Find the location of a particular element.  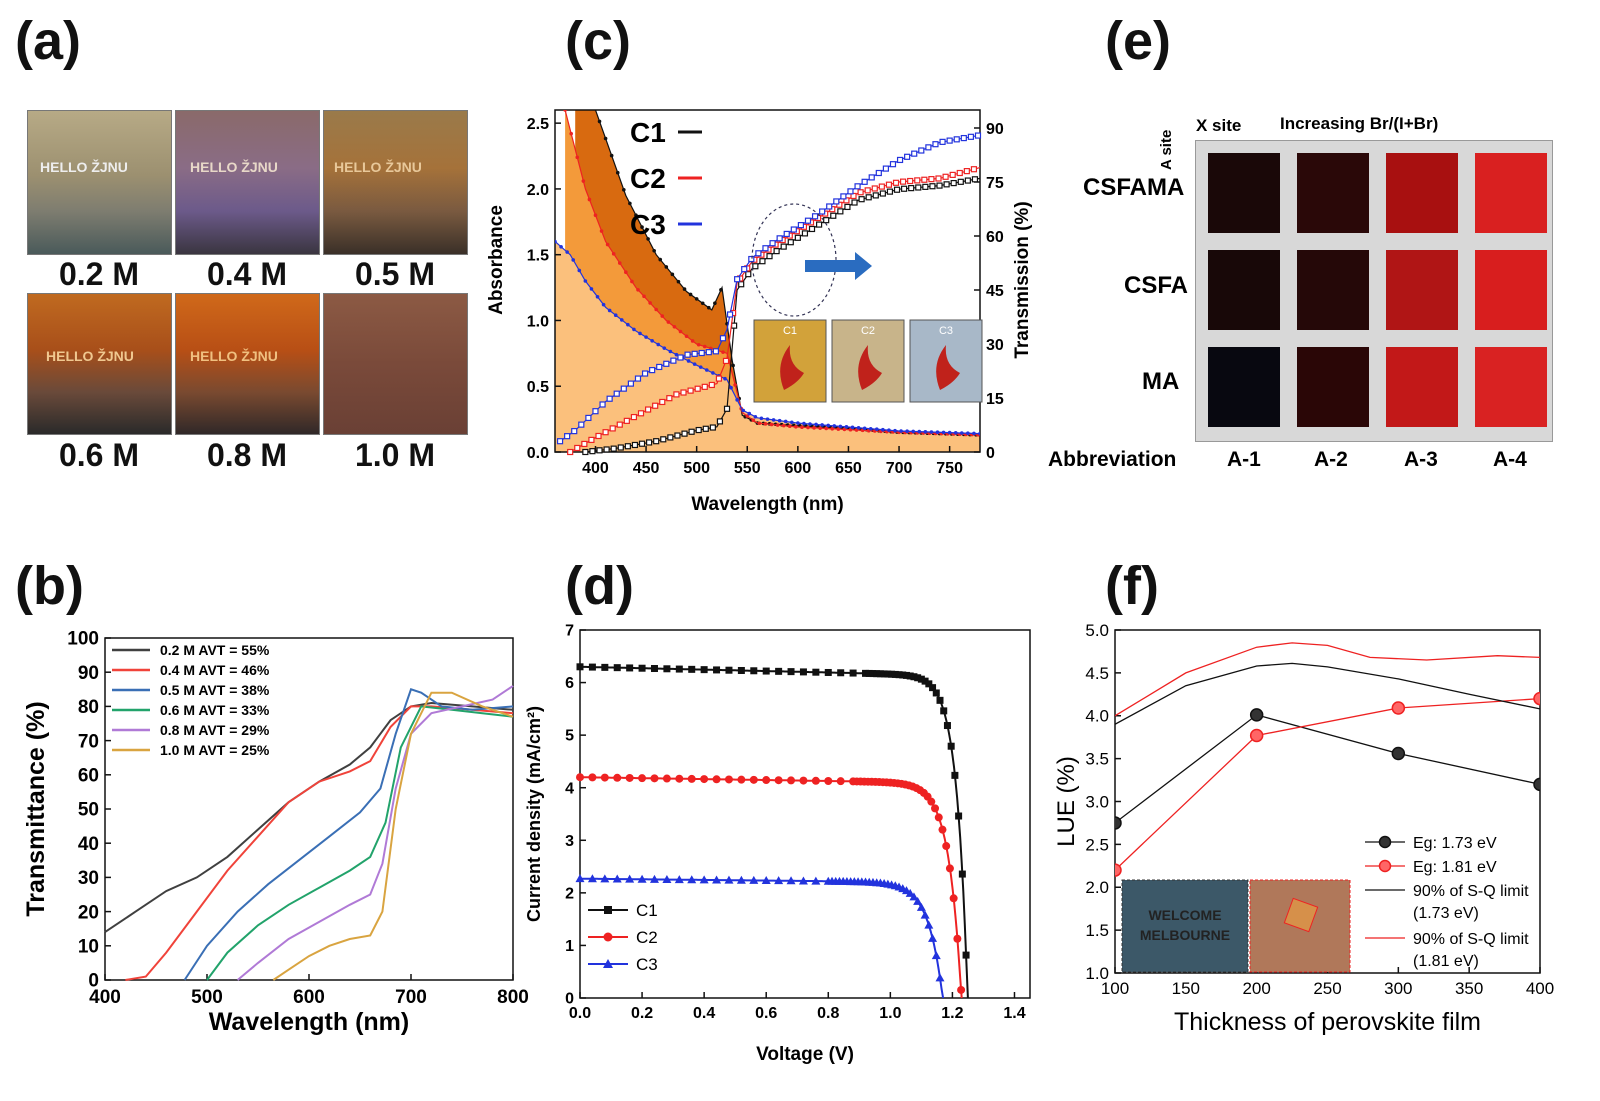

conc-label-0.8M: 0.8 M is located at coordinates (247, 455).